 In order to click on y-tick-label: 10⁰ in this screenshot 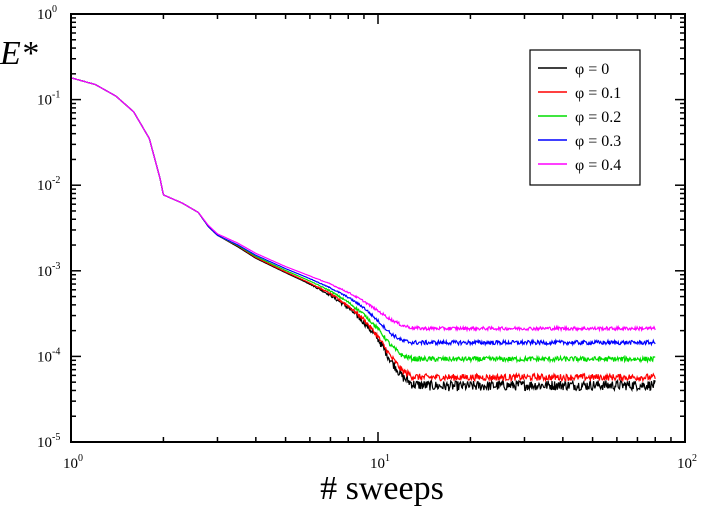, I will do `click(47, 13)`.